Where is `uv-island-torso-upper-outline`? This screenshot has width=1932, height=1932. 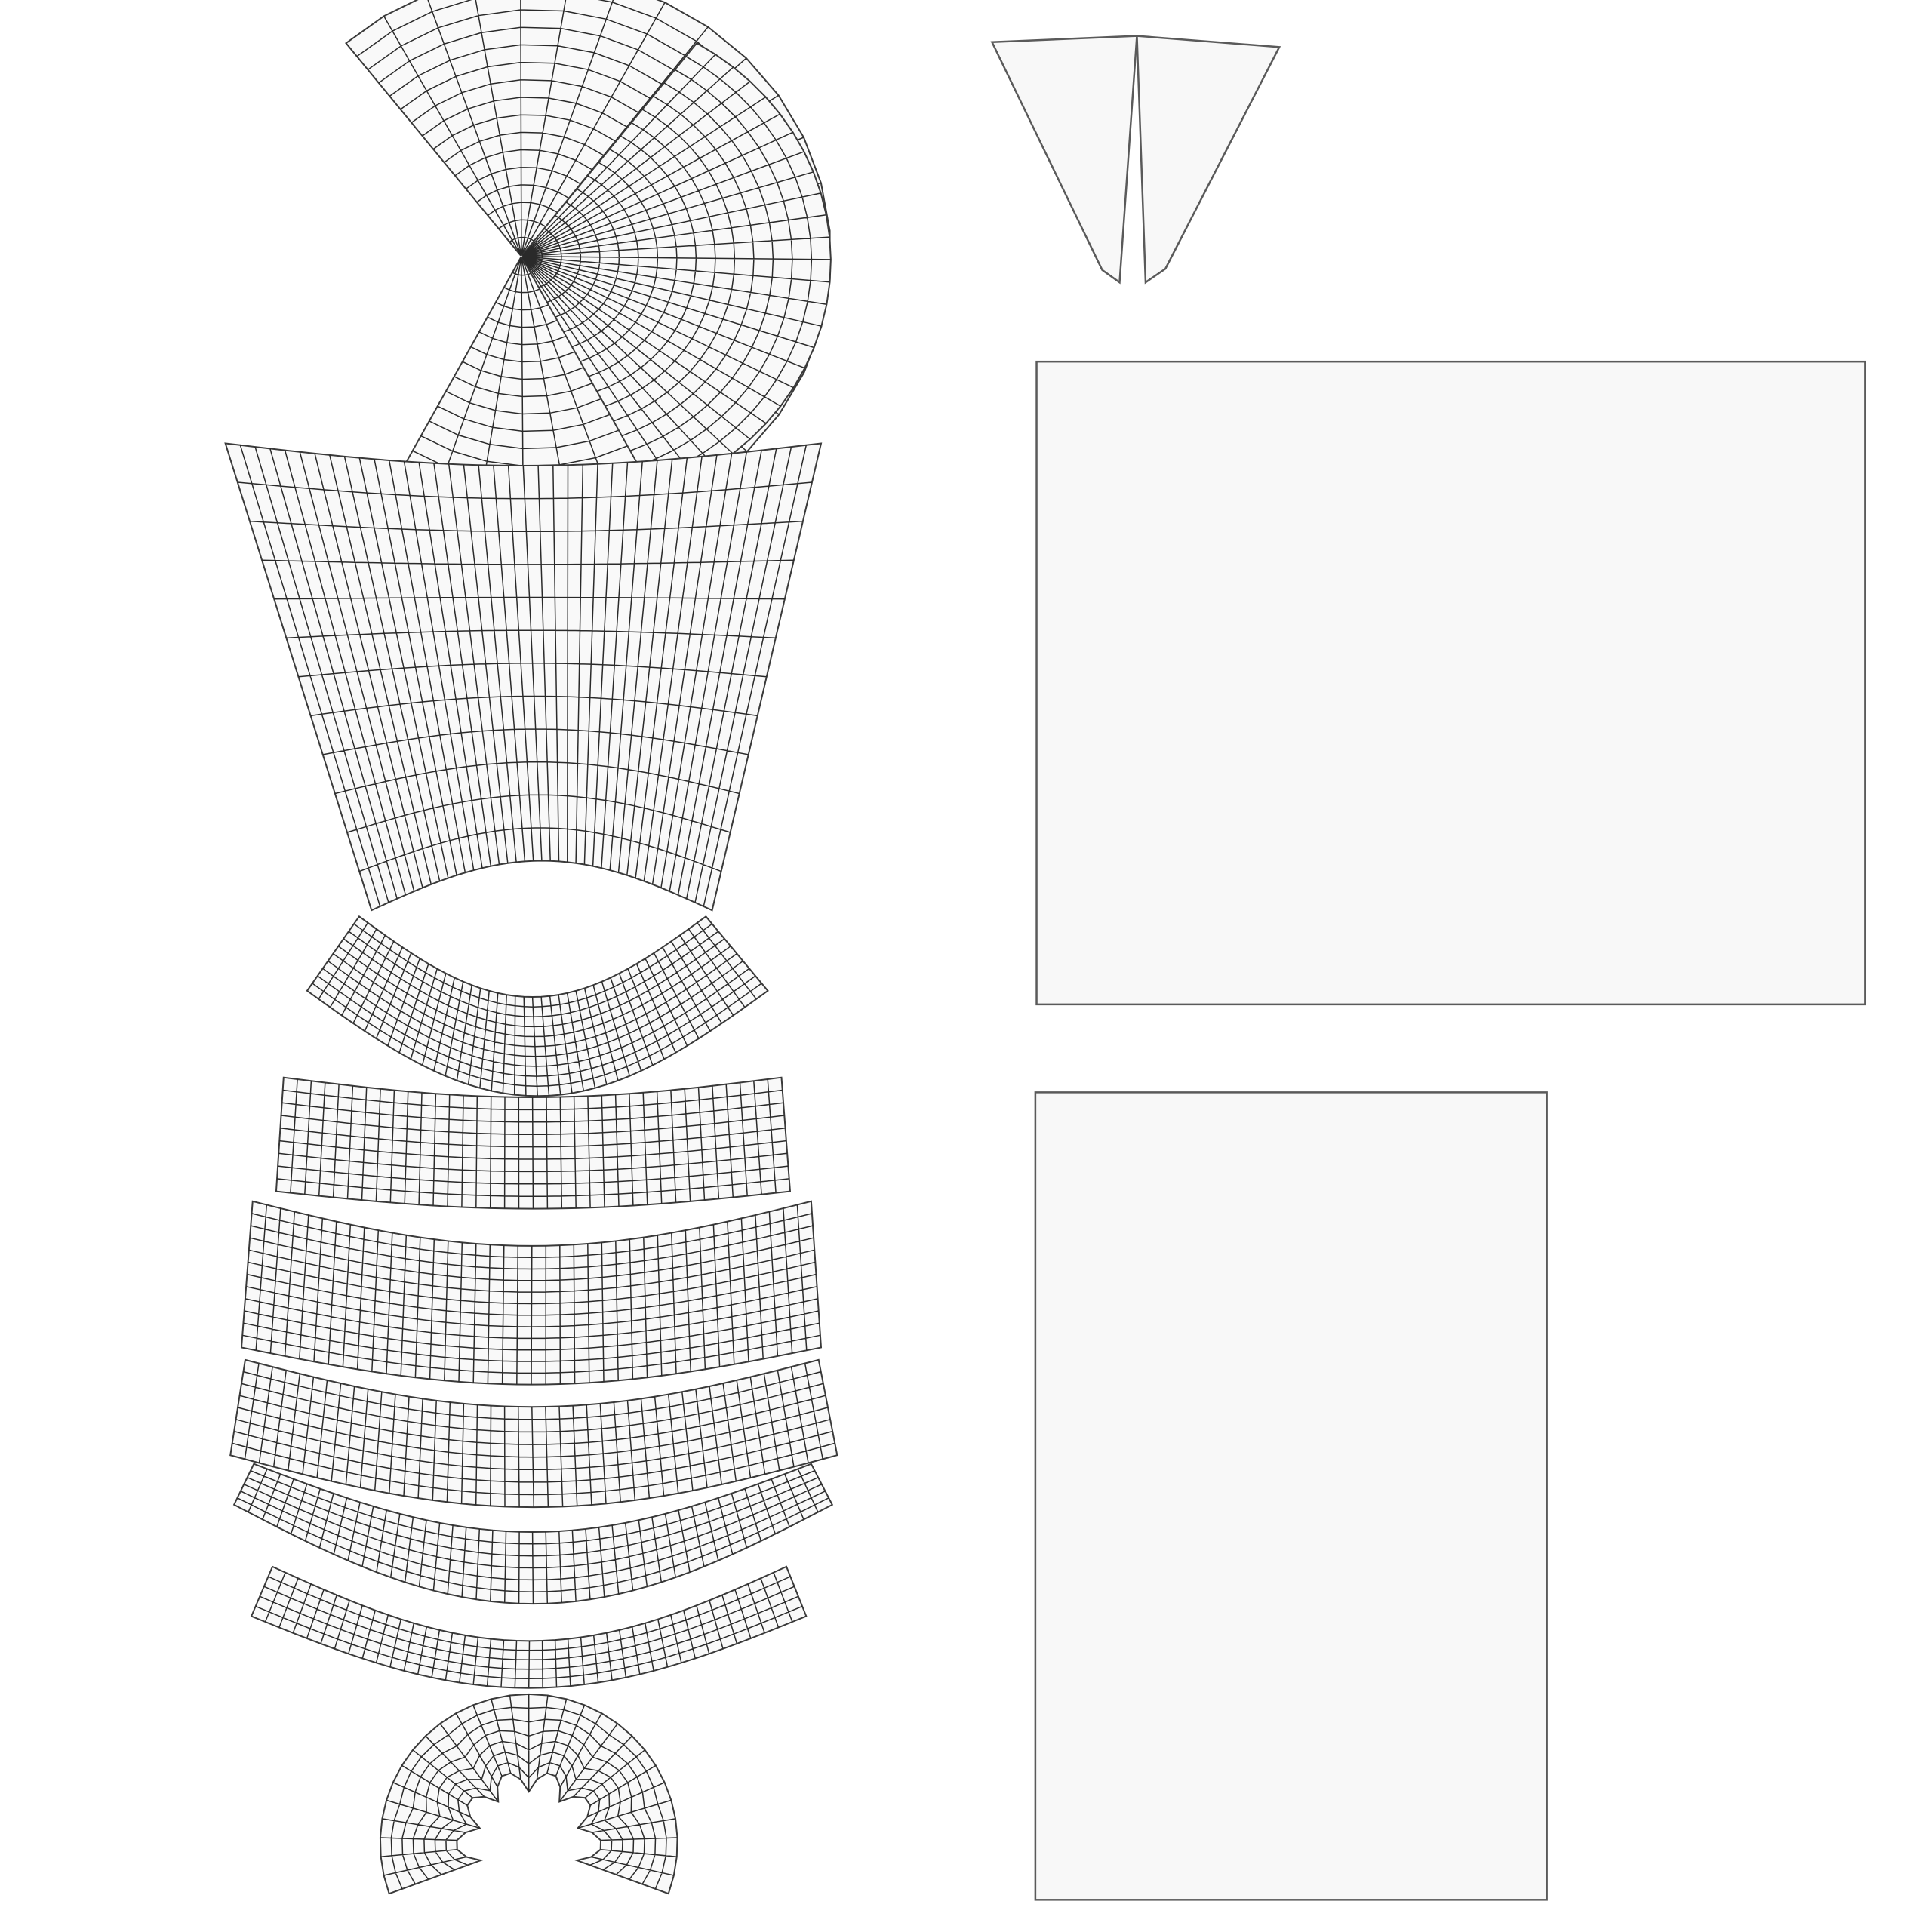
uv-island-torso-upper-outline is located at coordinates (523, 677).